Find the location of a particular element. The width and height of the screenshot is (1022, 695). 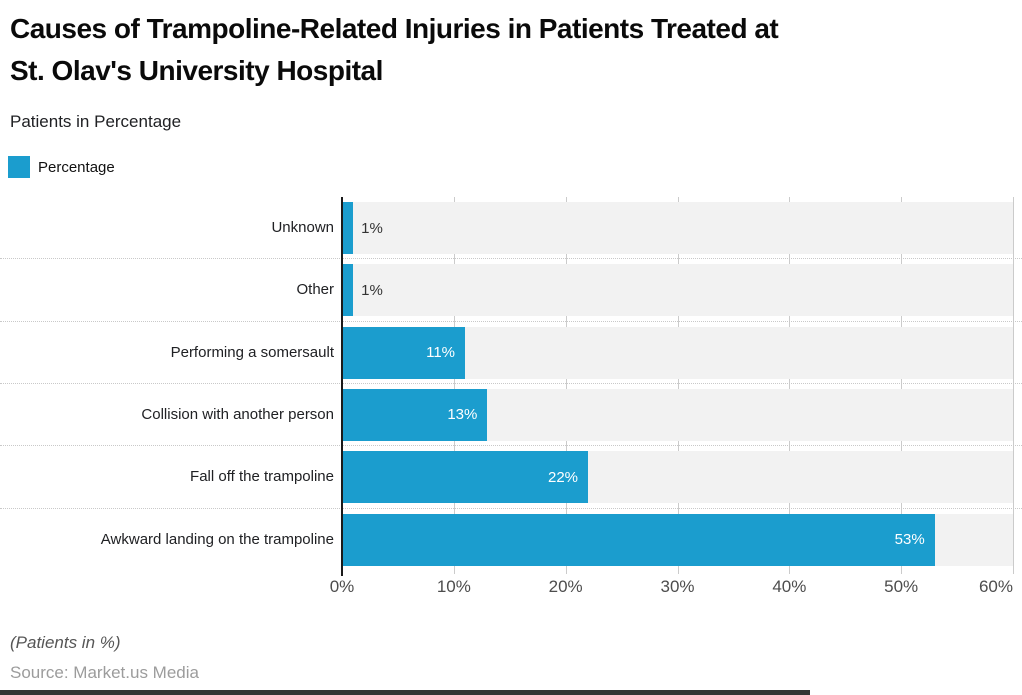

y-axis-line is located at coordinates (342, 386).